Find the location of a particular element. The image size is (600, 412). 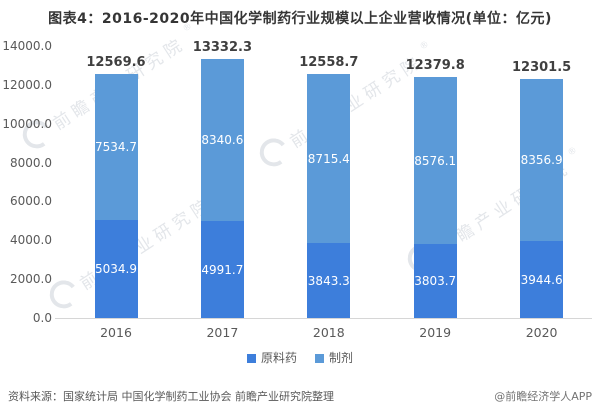

x-axis-tick-label: 2019 is located at coordinates (435, 332).